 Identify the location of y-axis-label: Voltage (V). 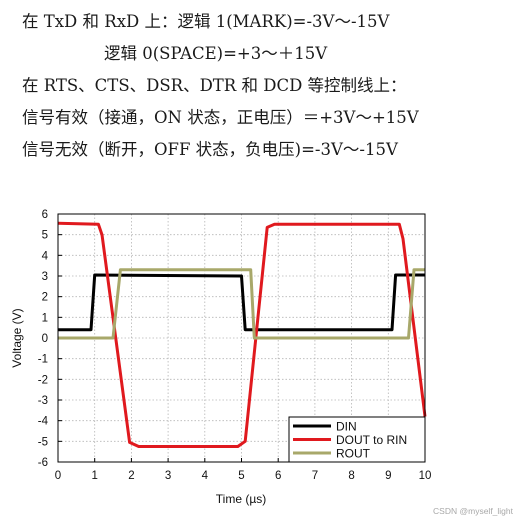
(17, 337).